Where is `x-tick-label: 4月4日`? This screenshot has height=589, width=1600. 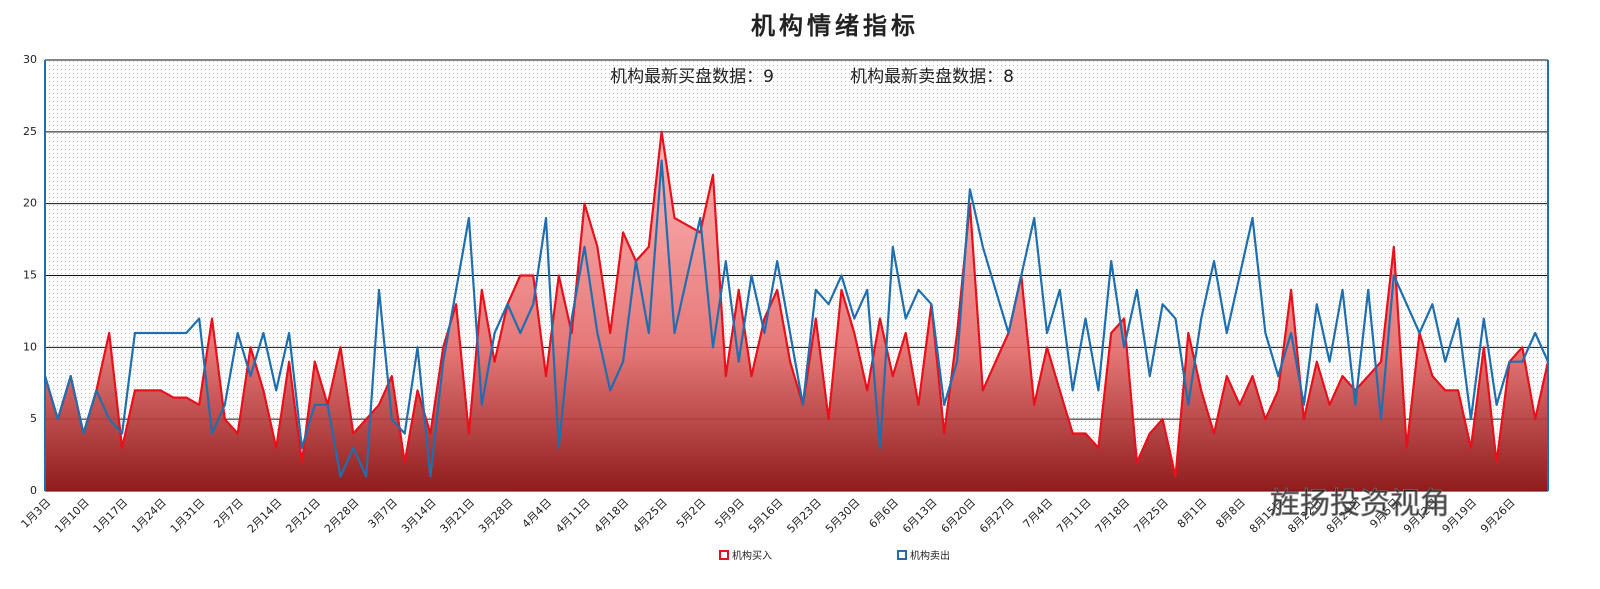 x-tick-label: 4月4日 is located at coordinates (537, 513).